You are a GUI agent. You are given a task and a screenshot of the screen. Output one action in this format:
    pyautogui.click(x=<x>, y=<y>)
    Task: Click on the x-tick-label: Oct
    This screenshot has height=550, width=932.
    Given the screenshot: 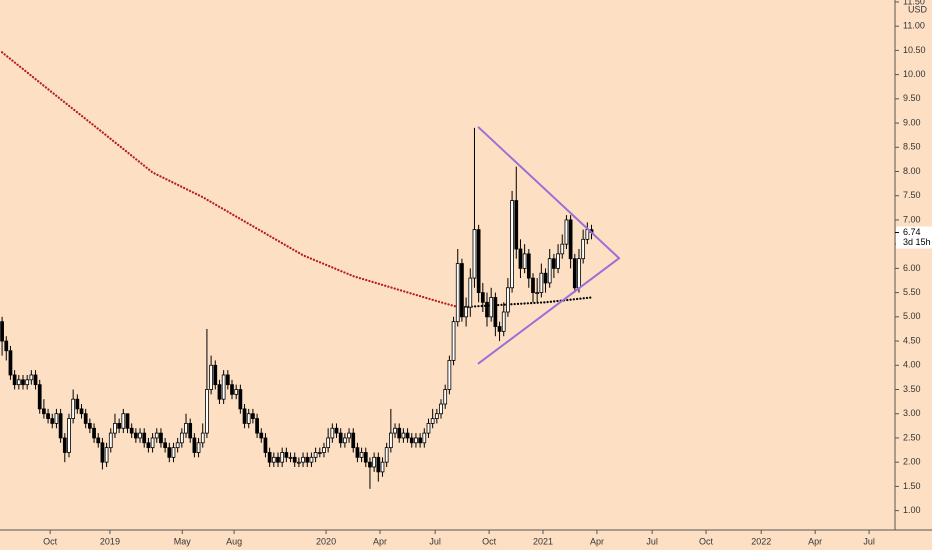 What is the action you would take?
    pyautogui.click(x=50, y=541)
    